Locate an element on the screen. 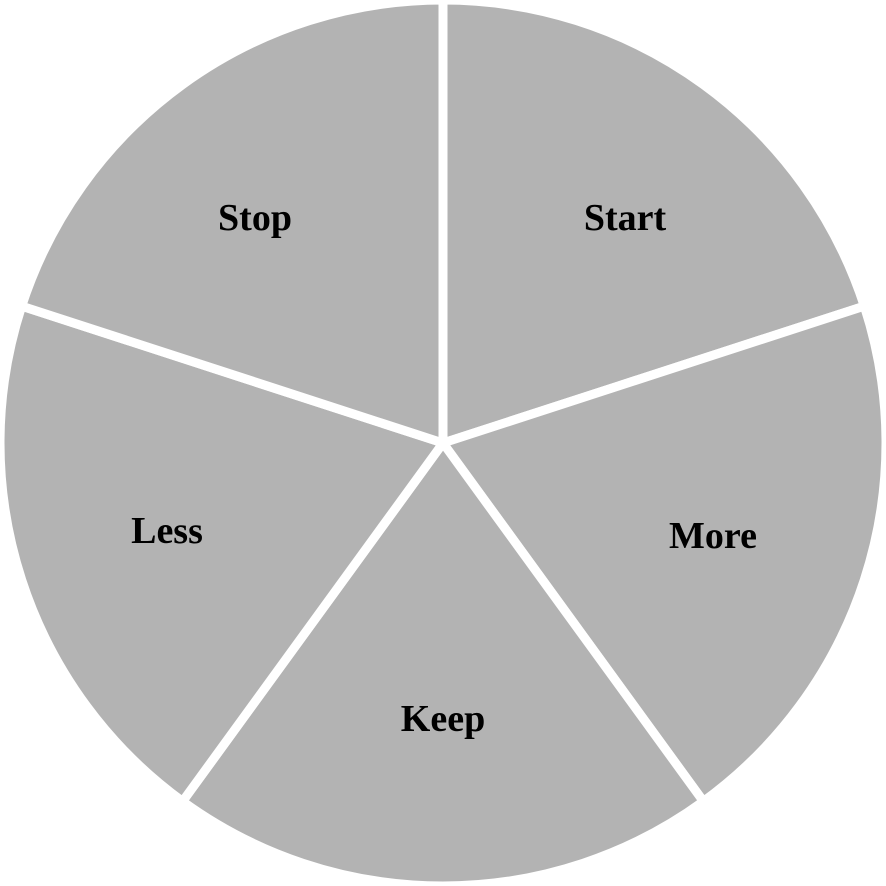 The width and height of the screenshot is (886, 886). segment-label-stop: Stop is located at coordinates (255, 218).